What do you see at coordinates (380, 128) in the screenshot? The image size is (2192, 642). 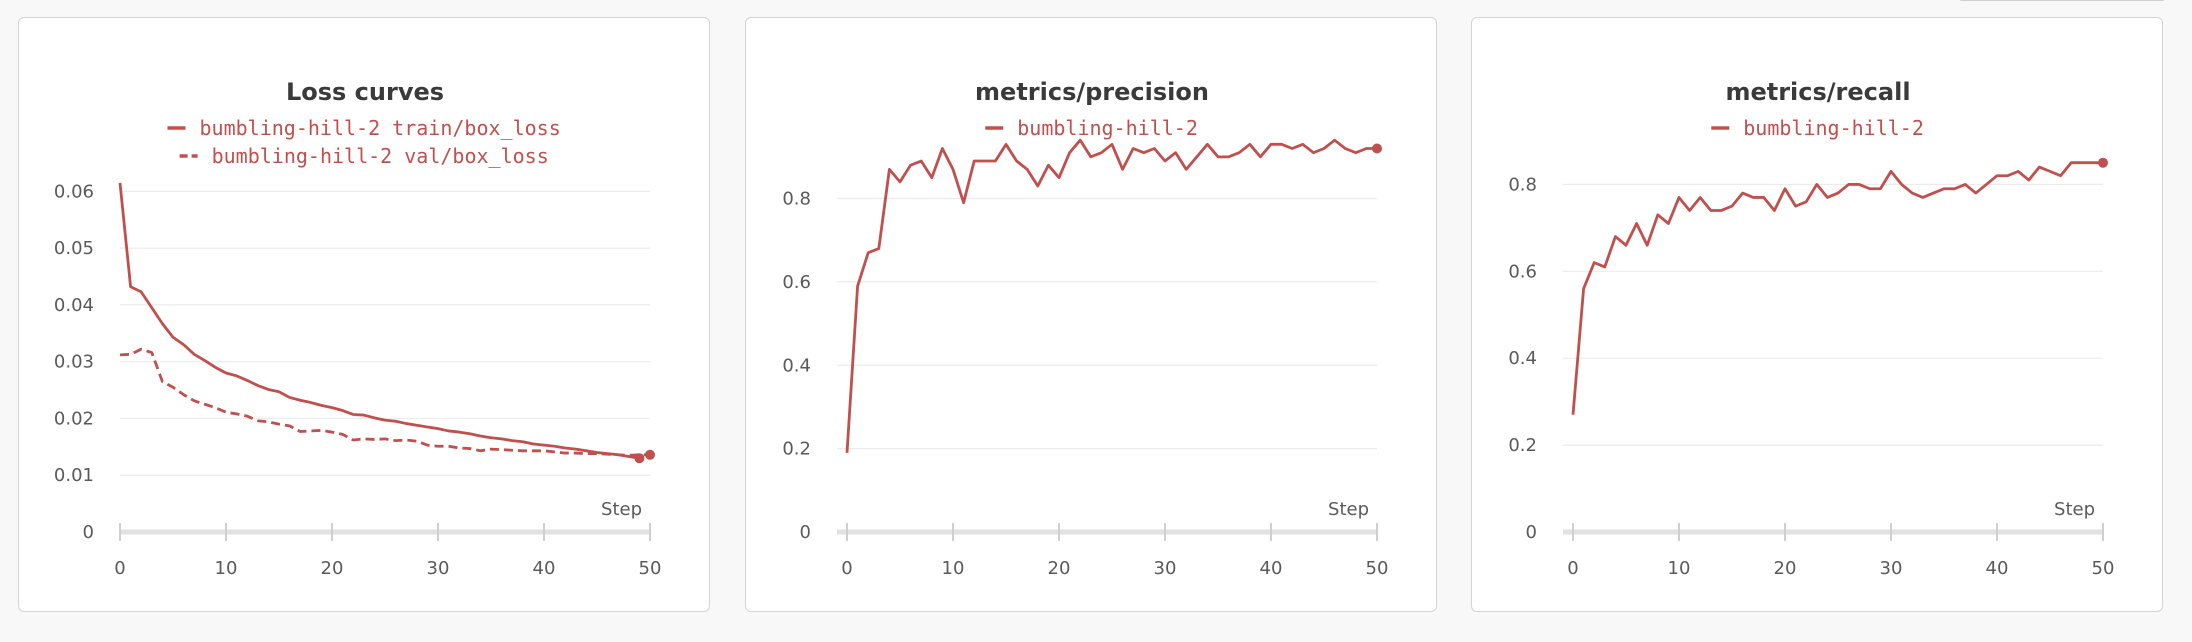 I see `legend-label-1: bumbling-hill-2 train/box_loss` at bounding box center [380, 128].